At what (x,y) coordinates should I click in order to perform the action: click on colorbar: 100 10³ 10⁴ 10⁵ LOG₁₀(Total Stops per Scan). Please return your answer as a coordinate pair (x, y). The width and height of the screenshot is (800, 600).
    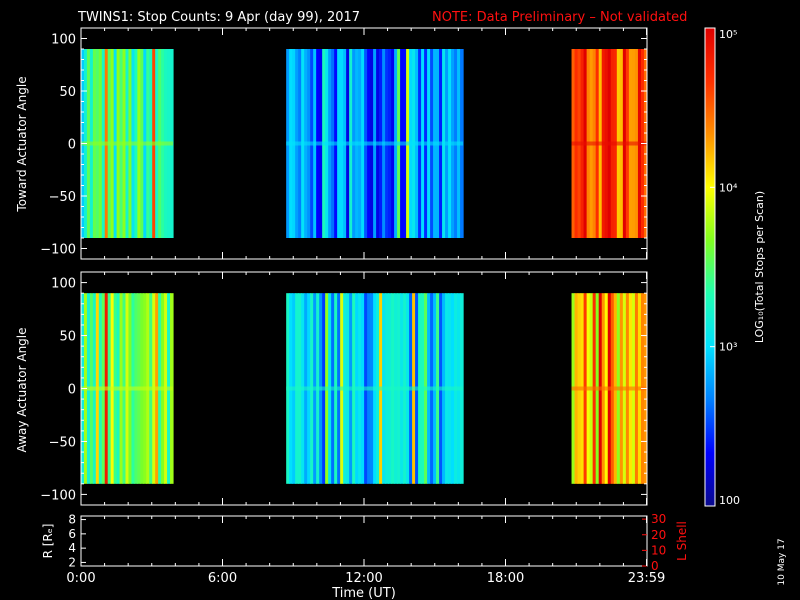
    Looking at the image, I should click on (735, 267).